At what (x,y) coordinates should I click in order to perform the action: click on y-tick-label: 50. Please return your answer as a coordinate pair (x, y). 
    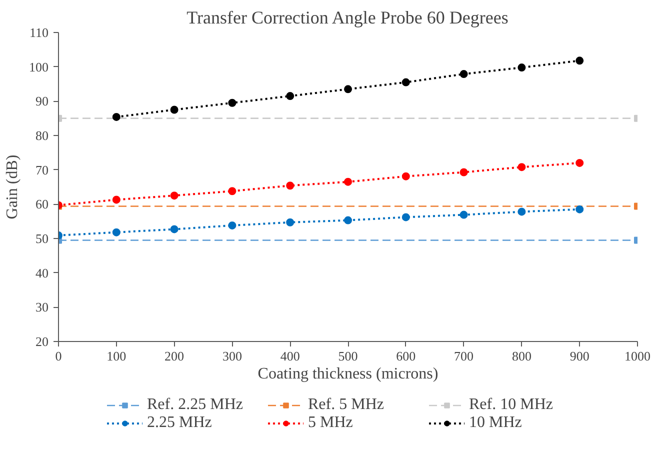
    Looking at the image, I should click on (42, 238).